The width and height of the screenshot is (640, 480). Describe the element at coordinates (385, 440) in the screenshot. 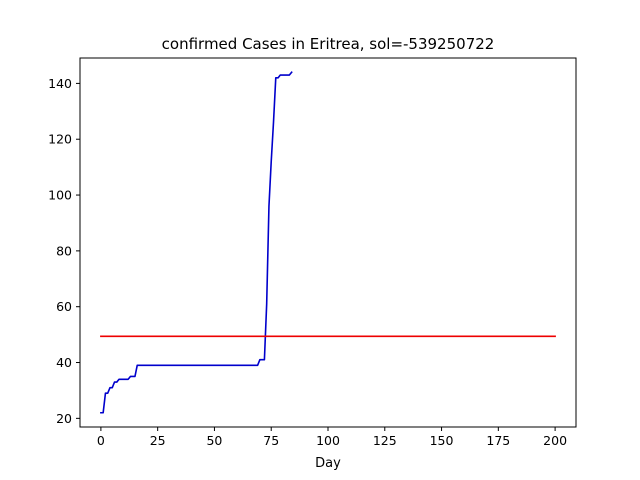

I see `x-tick-label: 125` at that location.